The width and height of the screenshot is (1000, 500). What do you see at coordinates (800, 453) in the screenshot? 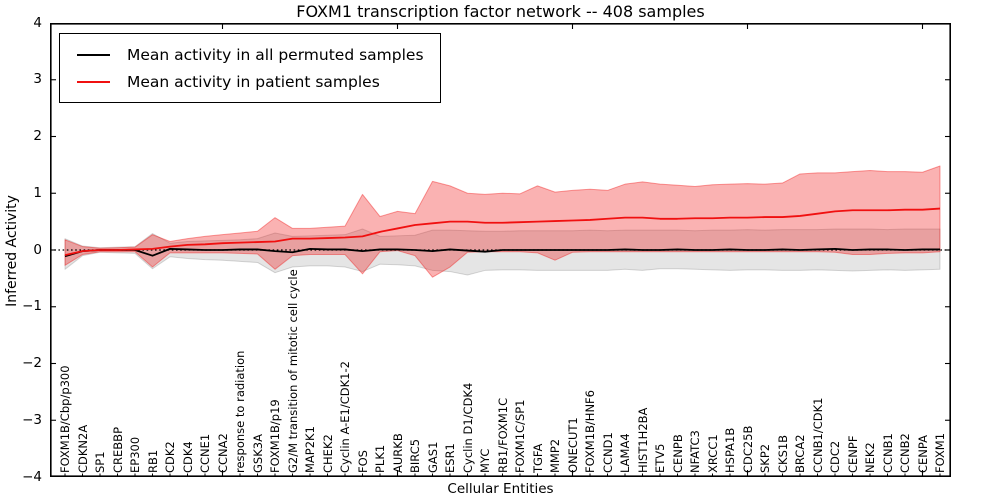
I see `x-tick-label: BRCA2` at bounding box center [800, 453].